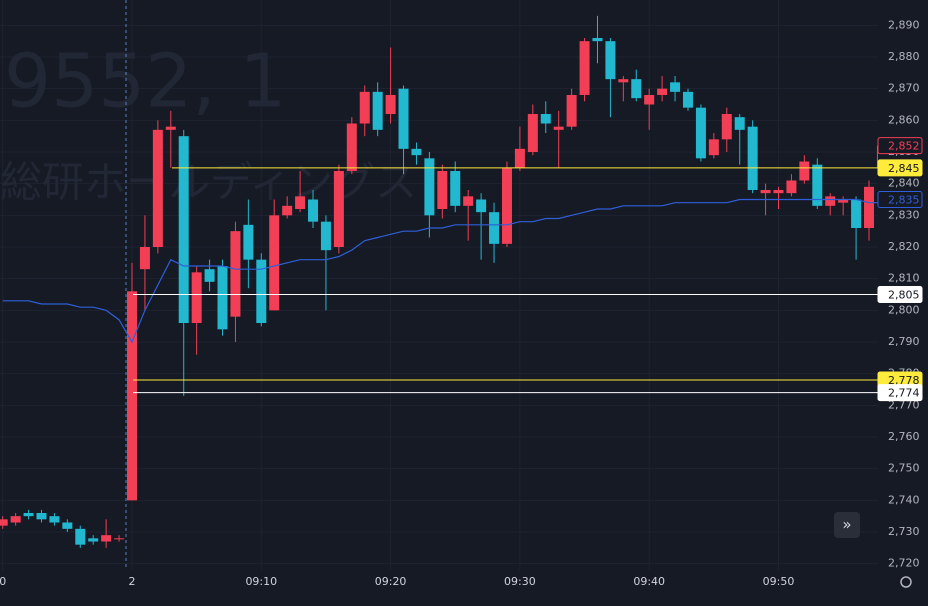 The width and height of the screenshot is (928, 606). I want to click on y-tick-label: 2,810, so click(904, 278).